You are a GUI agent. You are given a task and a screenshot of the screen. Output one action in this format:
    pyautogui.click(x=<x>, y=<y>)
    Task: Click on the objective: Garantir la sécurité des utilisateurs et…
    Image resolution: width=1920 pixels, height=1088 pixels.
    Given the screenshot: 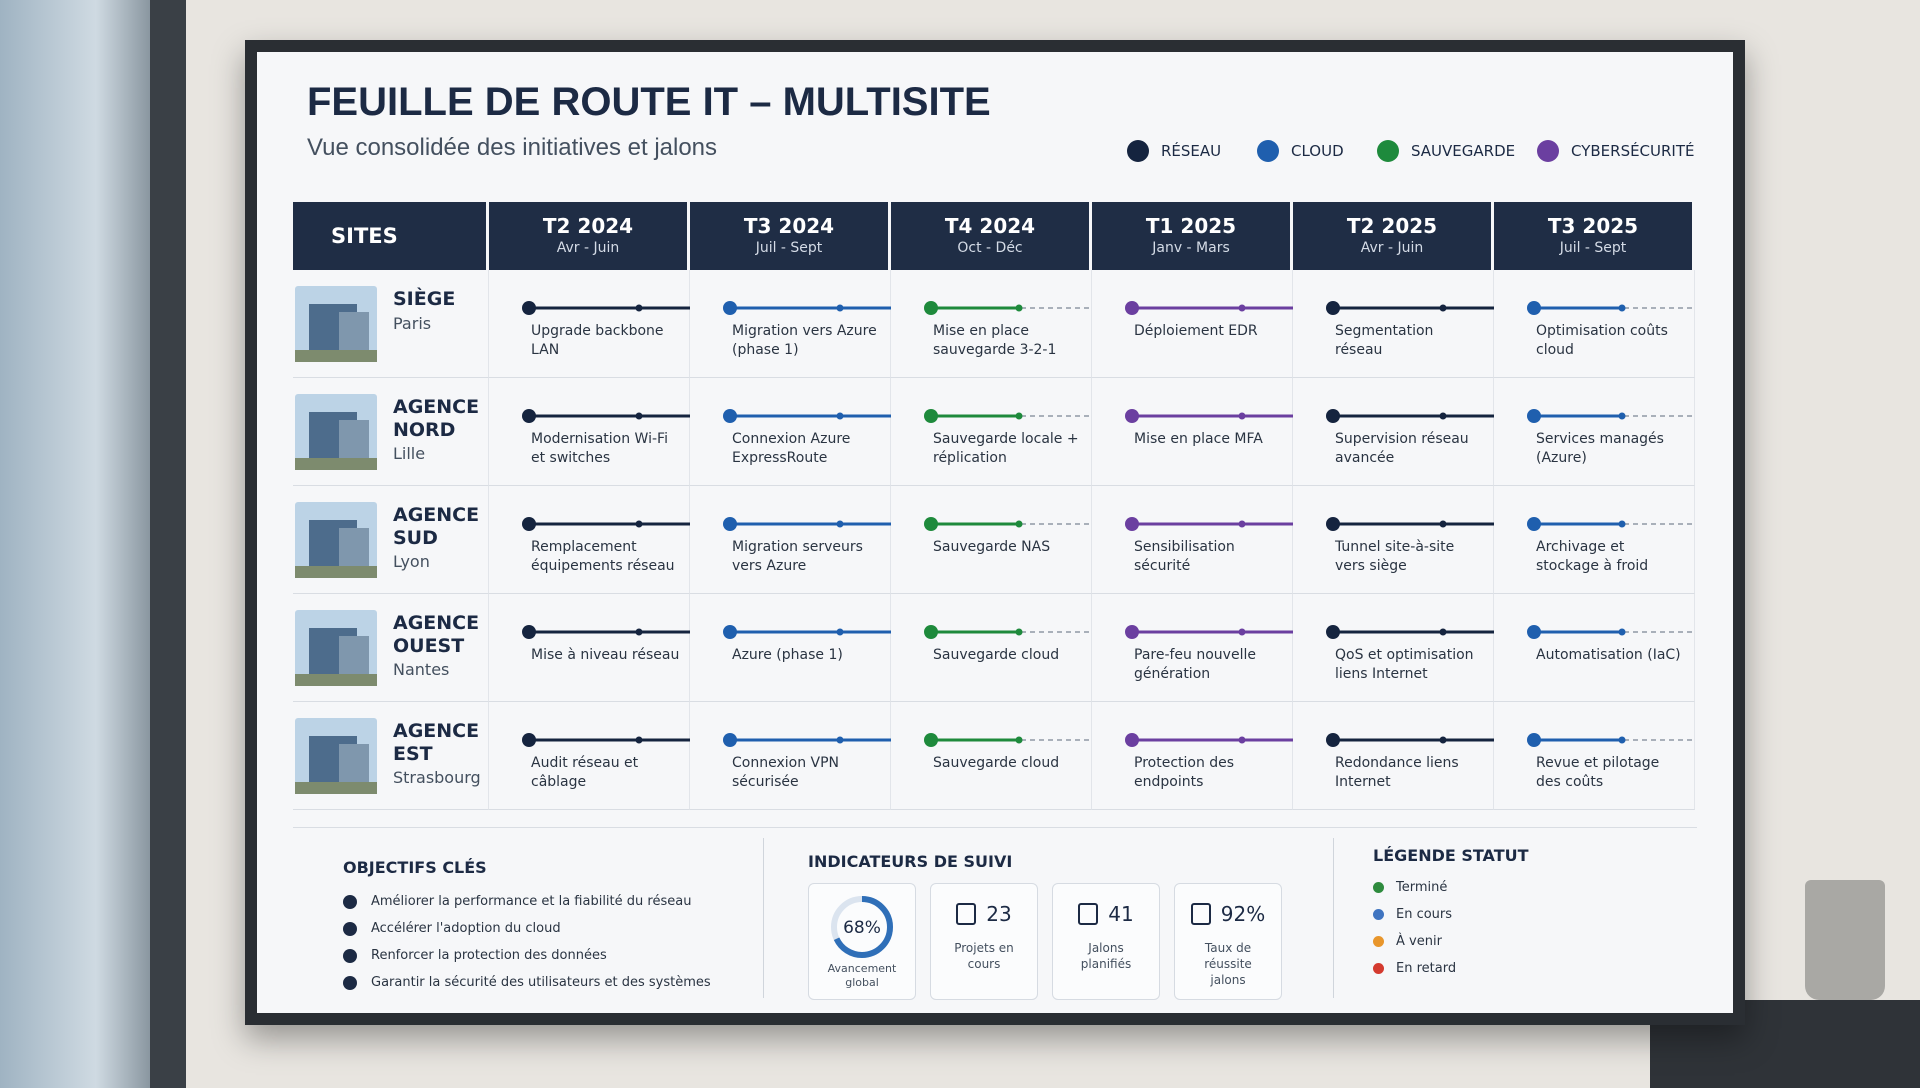 What is the action you would take?
    pyautogui.click(x=527, y=982)
    